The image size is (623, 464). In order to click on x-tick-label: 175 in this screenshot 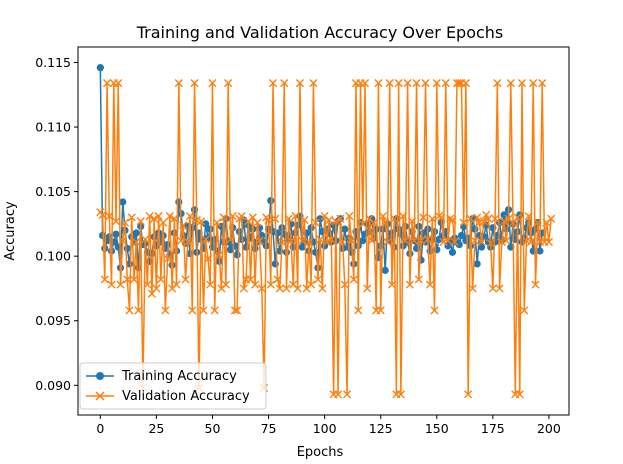, I will do `click(493, 428)`.